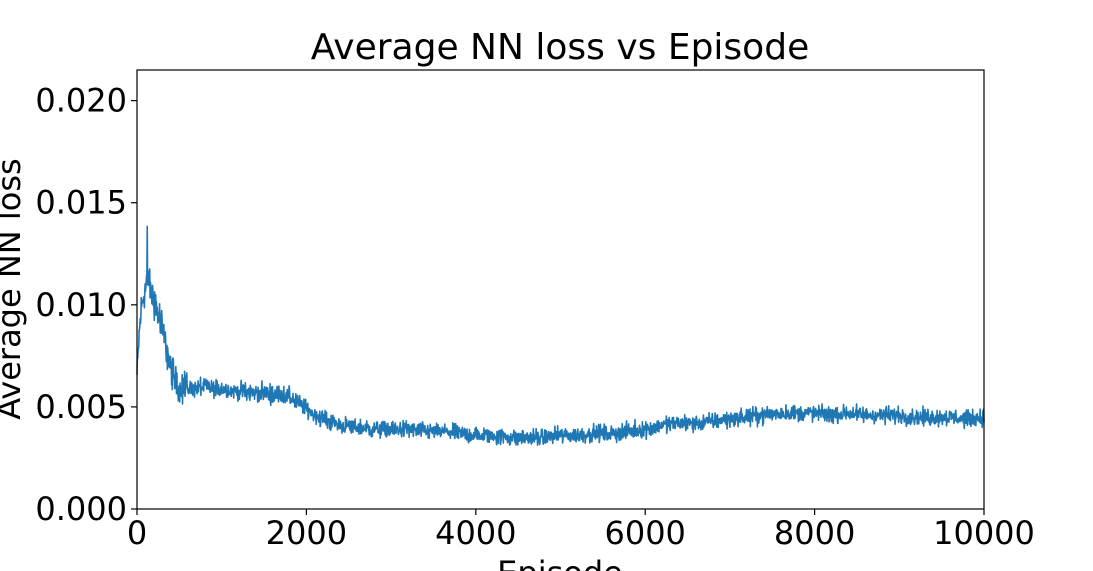 The image size is (1093, 571). What do you see at coordinates (581, 530) in the screenshot?
I see `x-axis: 0 2000 4000 6000 8000 10000` at bounding box center [581, 530].